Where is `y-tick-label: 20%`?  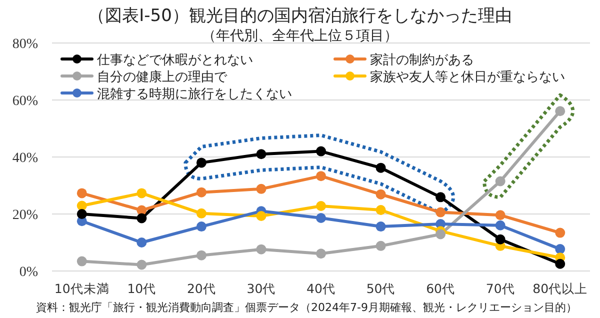
y-tick-label: 20% is located at coordinates (25, 215).